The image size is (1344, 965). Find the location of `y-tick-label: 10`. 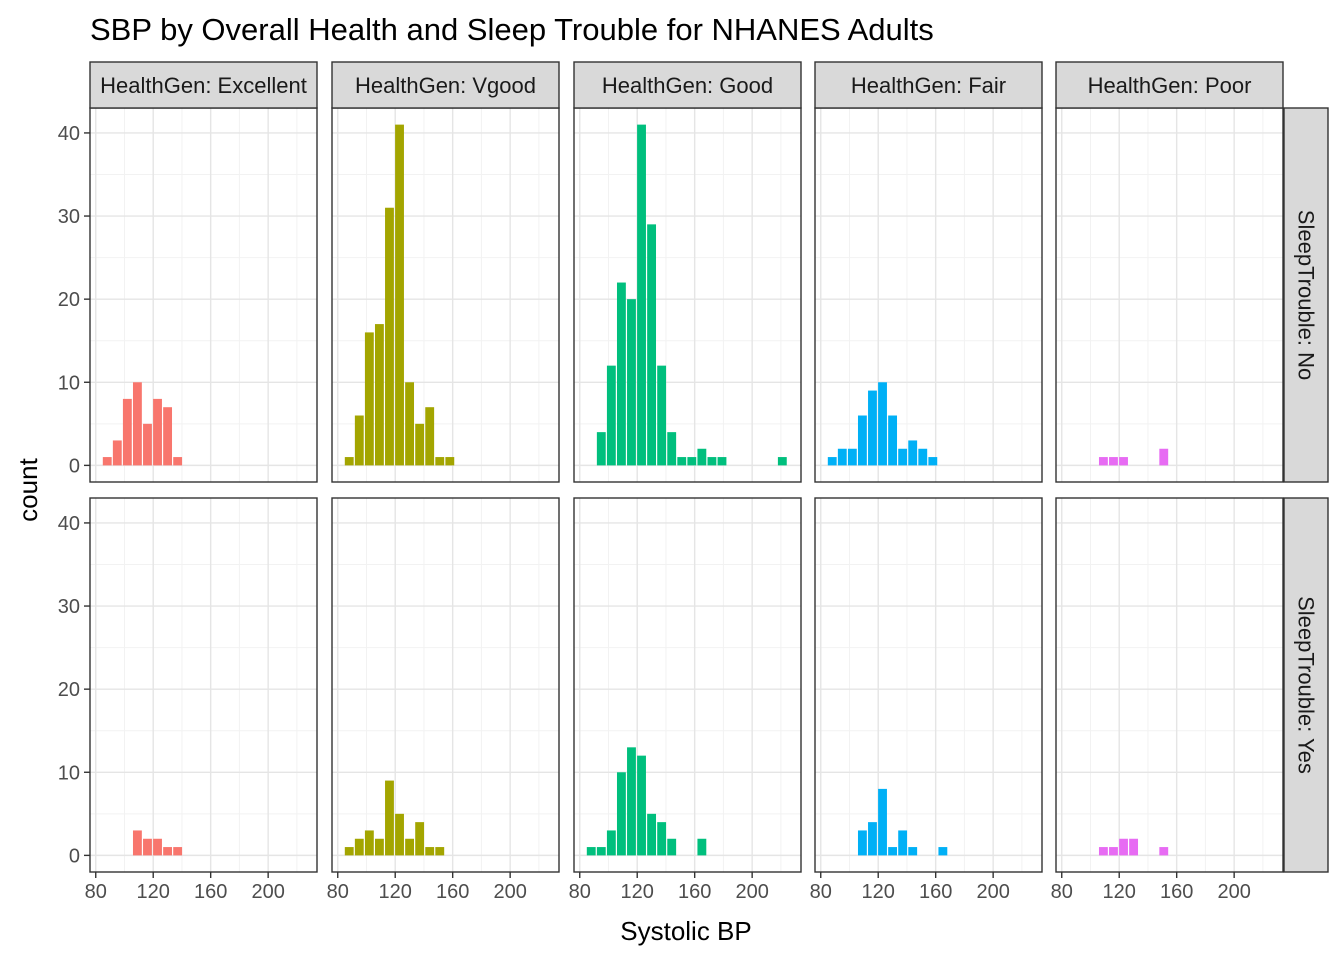

y-tick-label: 10 is located at coordinates (69, 773).